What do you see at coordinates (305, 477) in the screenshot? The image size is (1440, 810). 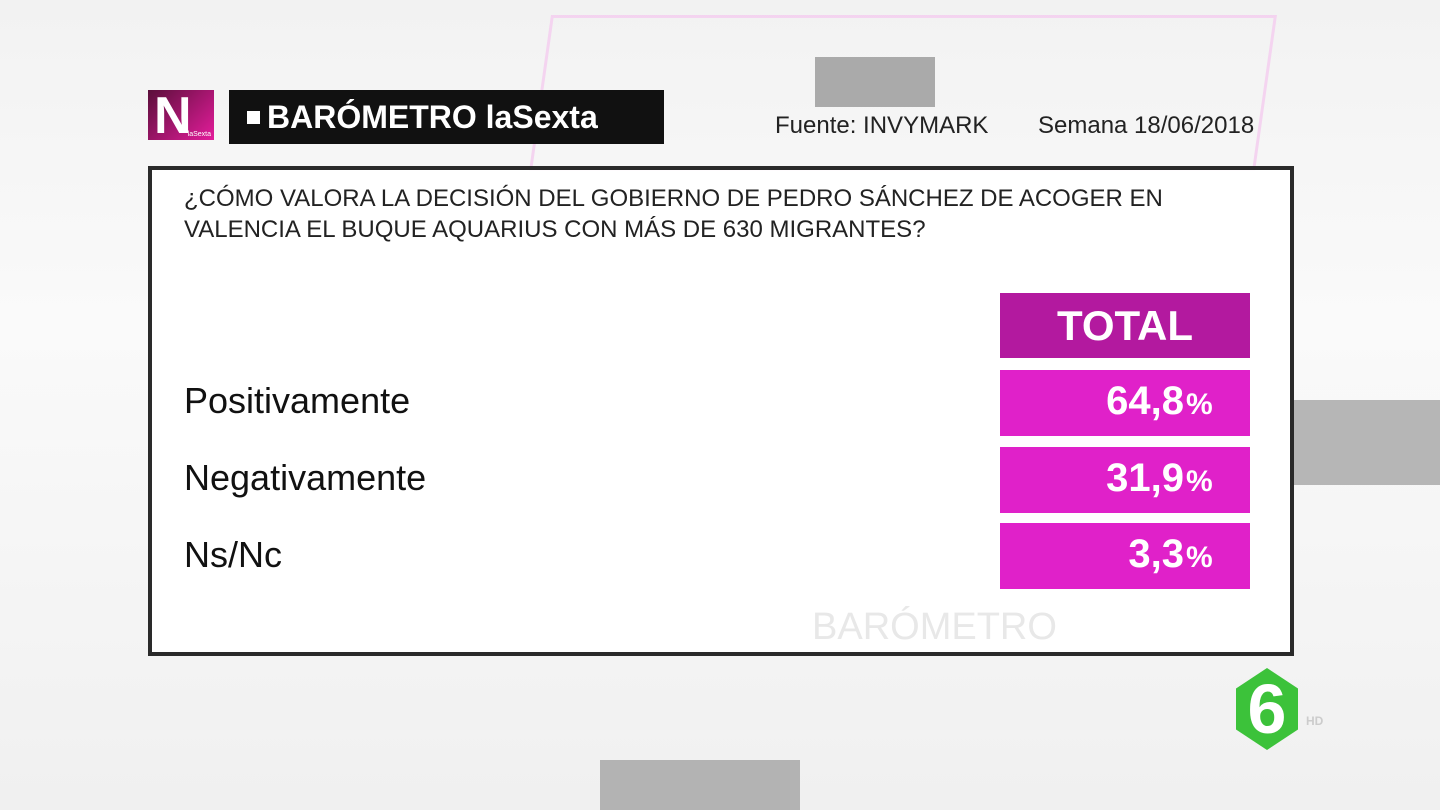 I see `row-label: Negativamente` at bounding box center [305, 477].